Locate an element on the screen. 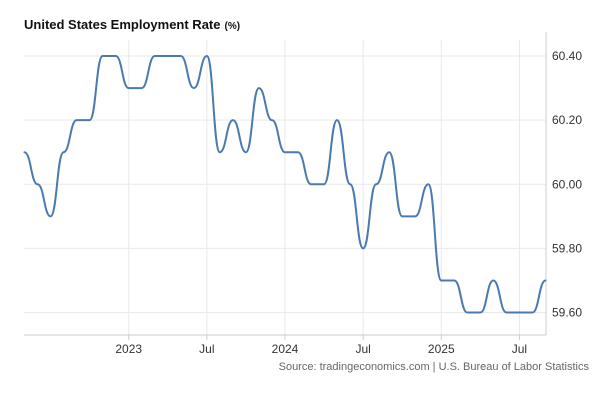 This screenshot has height=411, width=601. x-tick-label: 2023 is located at coordinates (128, 349).